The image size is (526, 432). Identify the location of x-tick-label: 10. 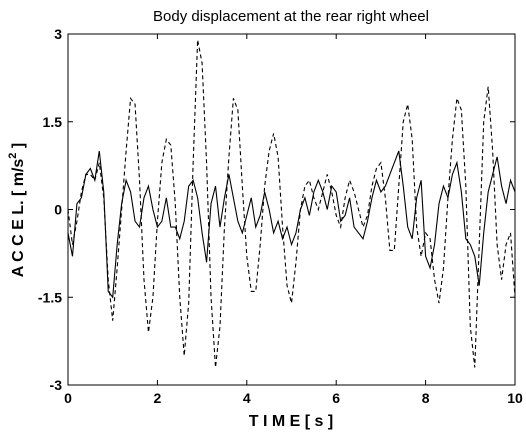
(515, 398).